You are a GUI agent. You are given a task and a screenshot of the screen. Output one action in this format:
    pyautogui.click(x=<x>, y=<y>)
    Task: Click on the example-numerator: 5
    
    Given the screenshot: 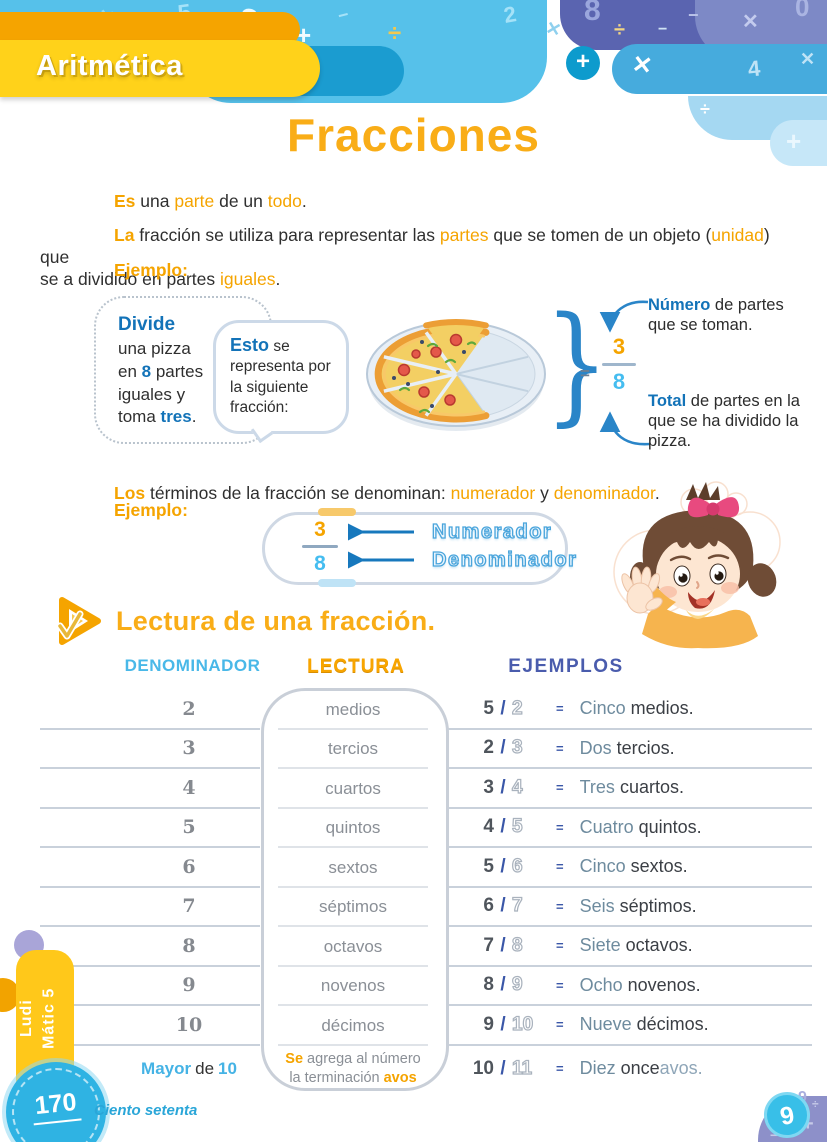 What is the action you would take?
    pyautogui.click(x=488, y=866)
    